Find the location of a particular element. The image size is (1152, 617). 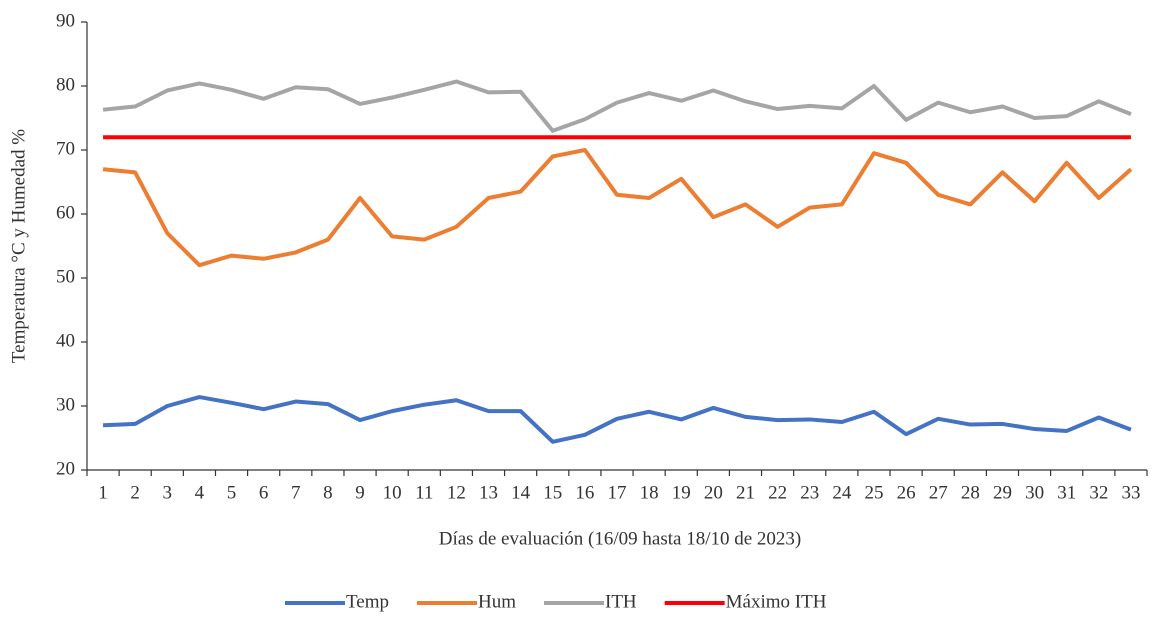

legend-label: Máximo ITH is located at coordinates (776, 601).